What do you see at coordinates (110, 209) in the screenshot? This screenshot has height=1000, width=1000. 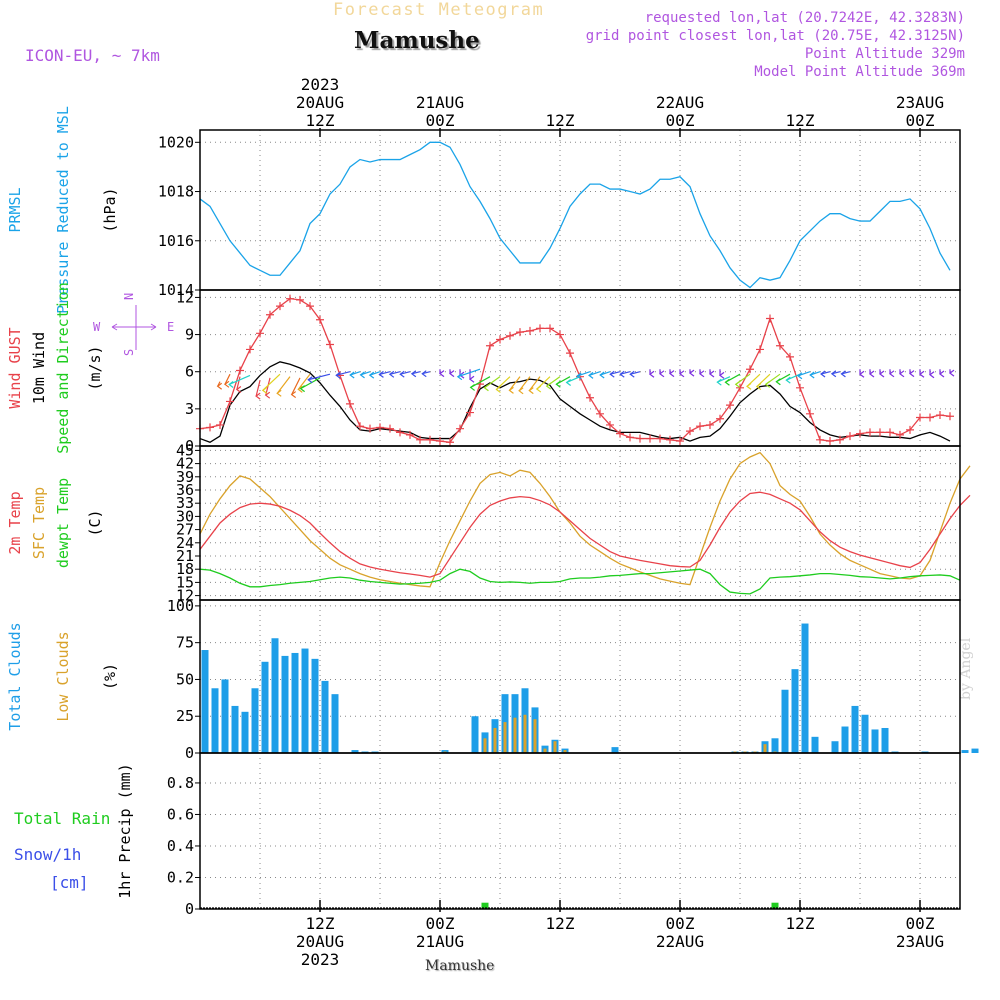 I see `y-axis-label: (hPa)` at bounding box center [110, 209].